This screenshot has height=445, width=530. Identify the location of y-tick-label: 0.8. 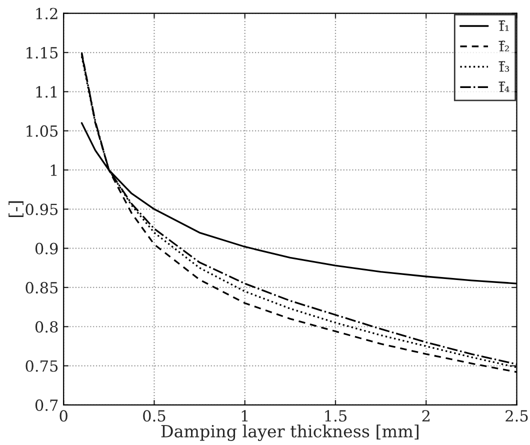
(46, 327).